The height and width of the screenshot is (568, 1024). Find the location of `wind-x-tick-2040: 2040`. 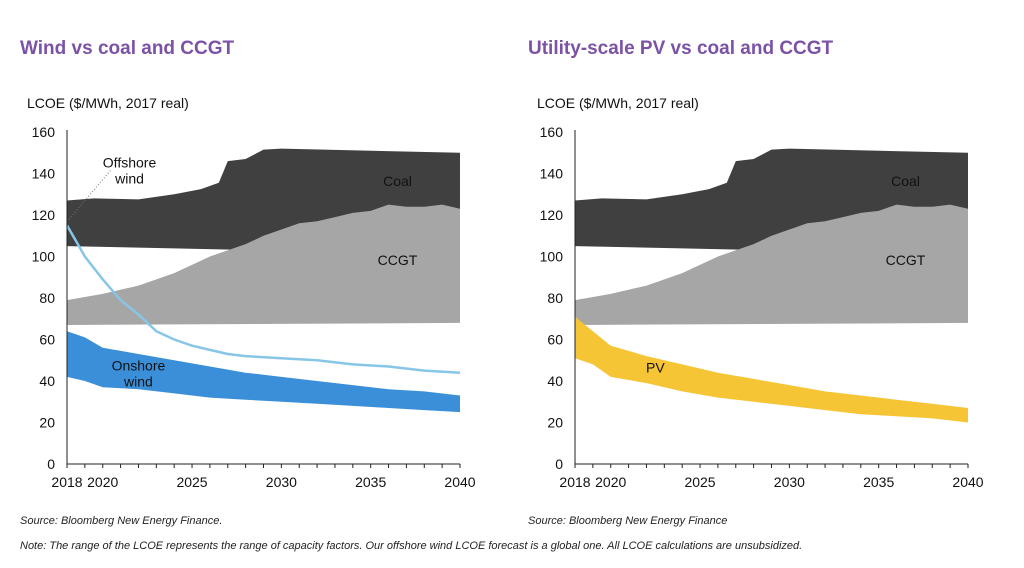

wind-x-tick-2040: 2040 is located at coordinates (459, 482).